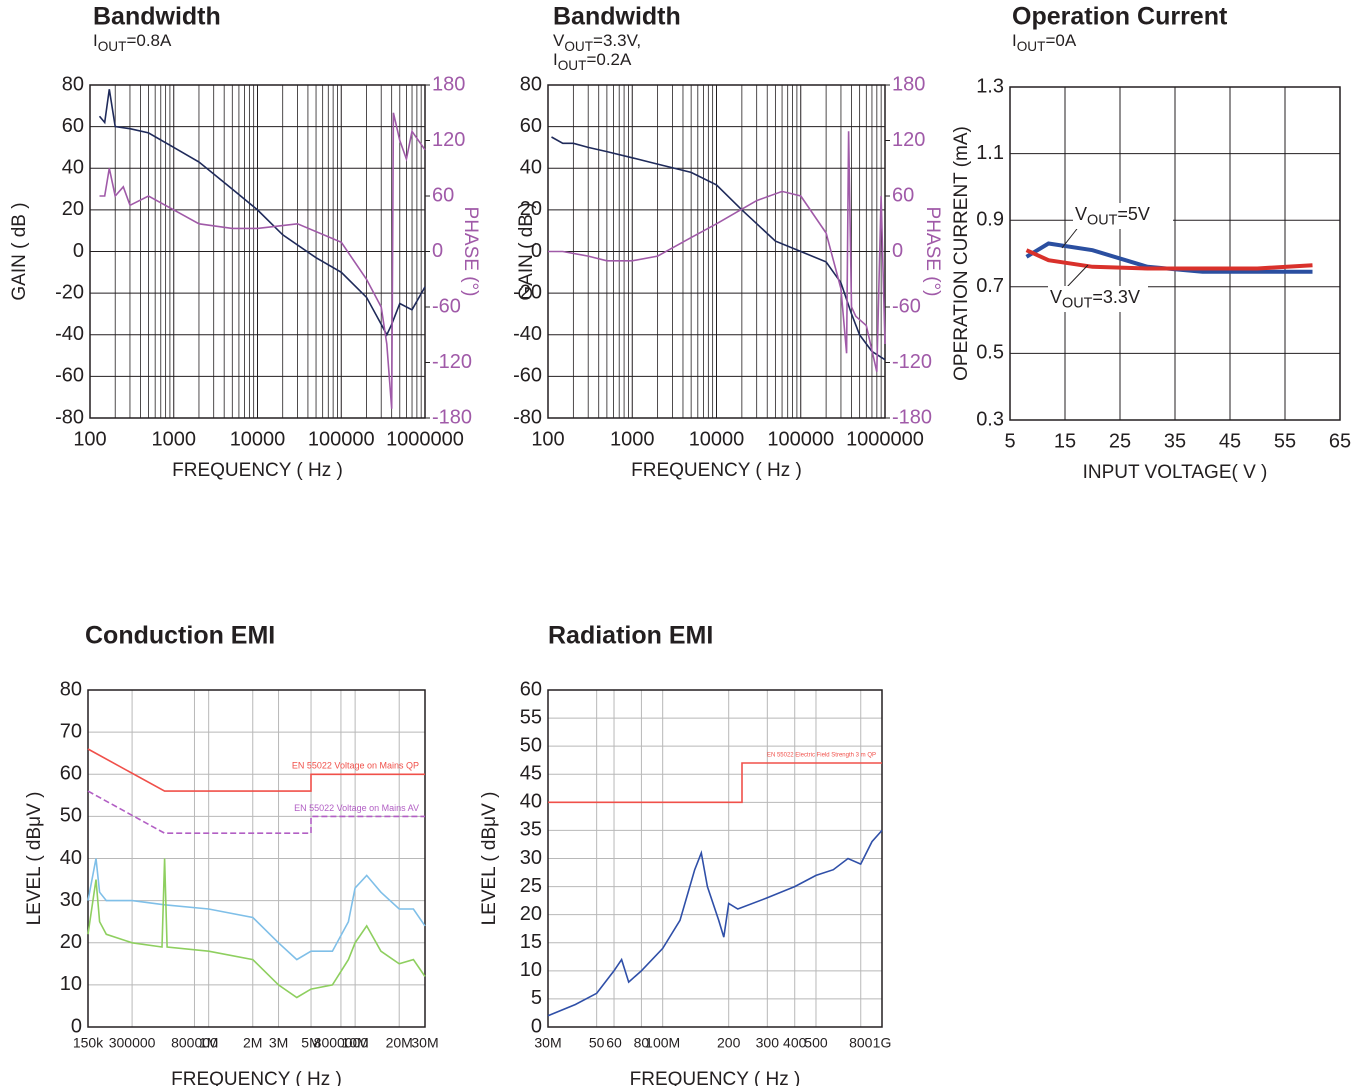 The width and height of the screenshot is (1370, 1086). Describe the element at coordinates (71, 731) in the screenshot. I see `y-tick-label: 70` at that location.